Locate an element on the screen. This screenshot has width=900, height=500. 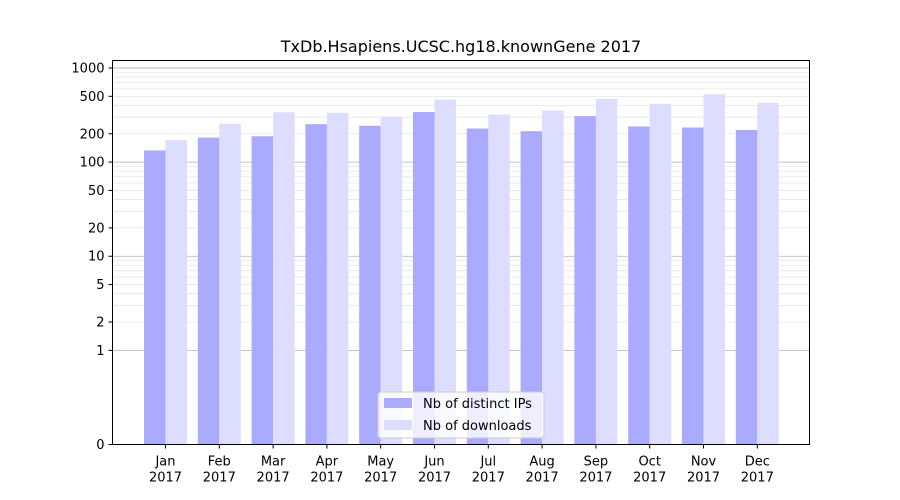
legend-swatch-distinct-ips is located at coordinates (398, 403).